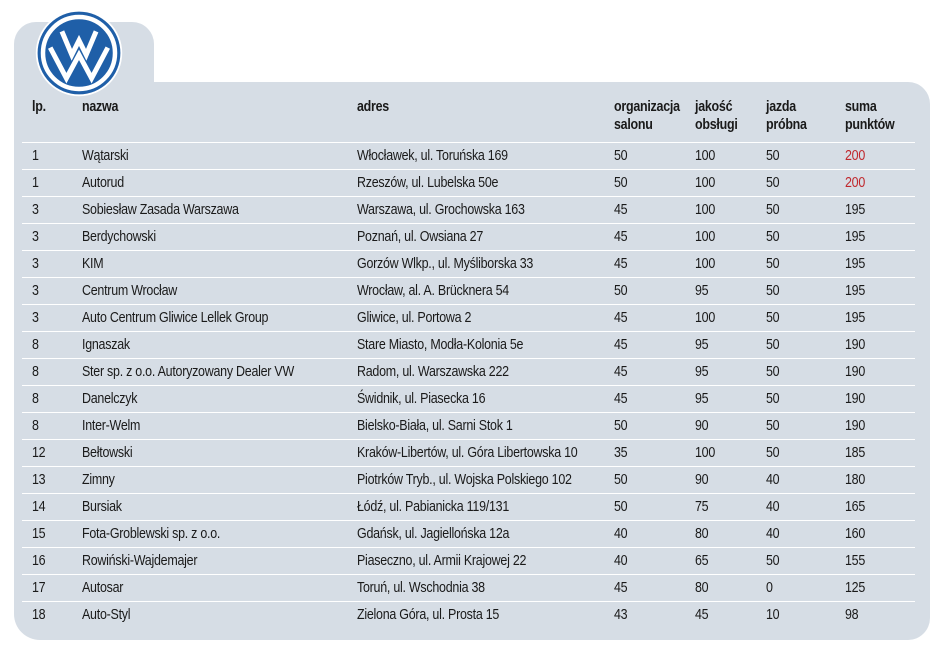 This screenshot has height=650, width=940. What do you see at coordinates (654, 561) in the screenshot?
I see `cell-organizacja: 40` at bounding box center [654, 561].